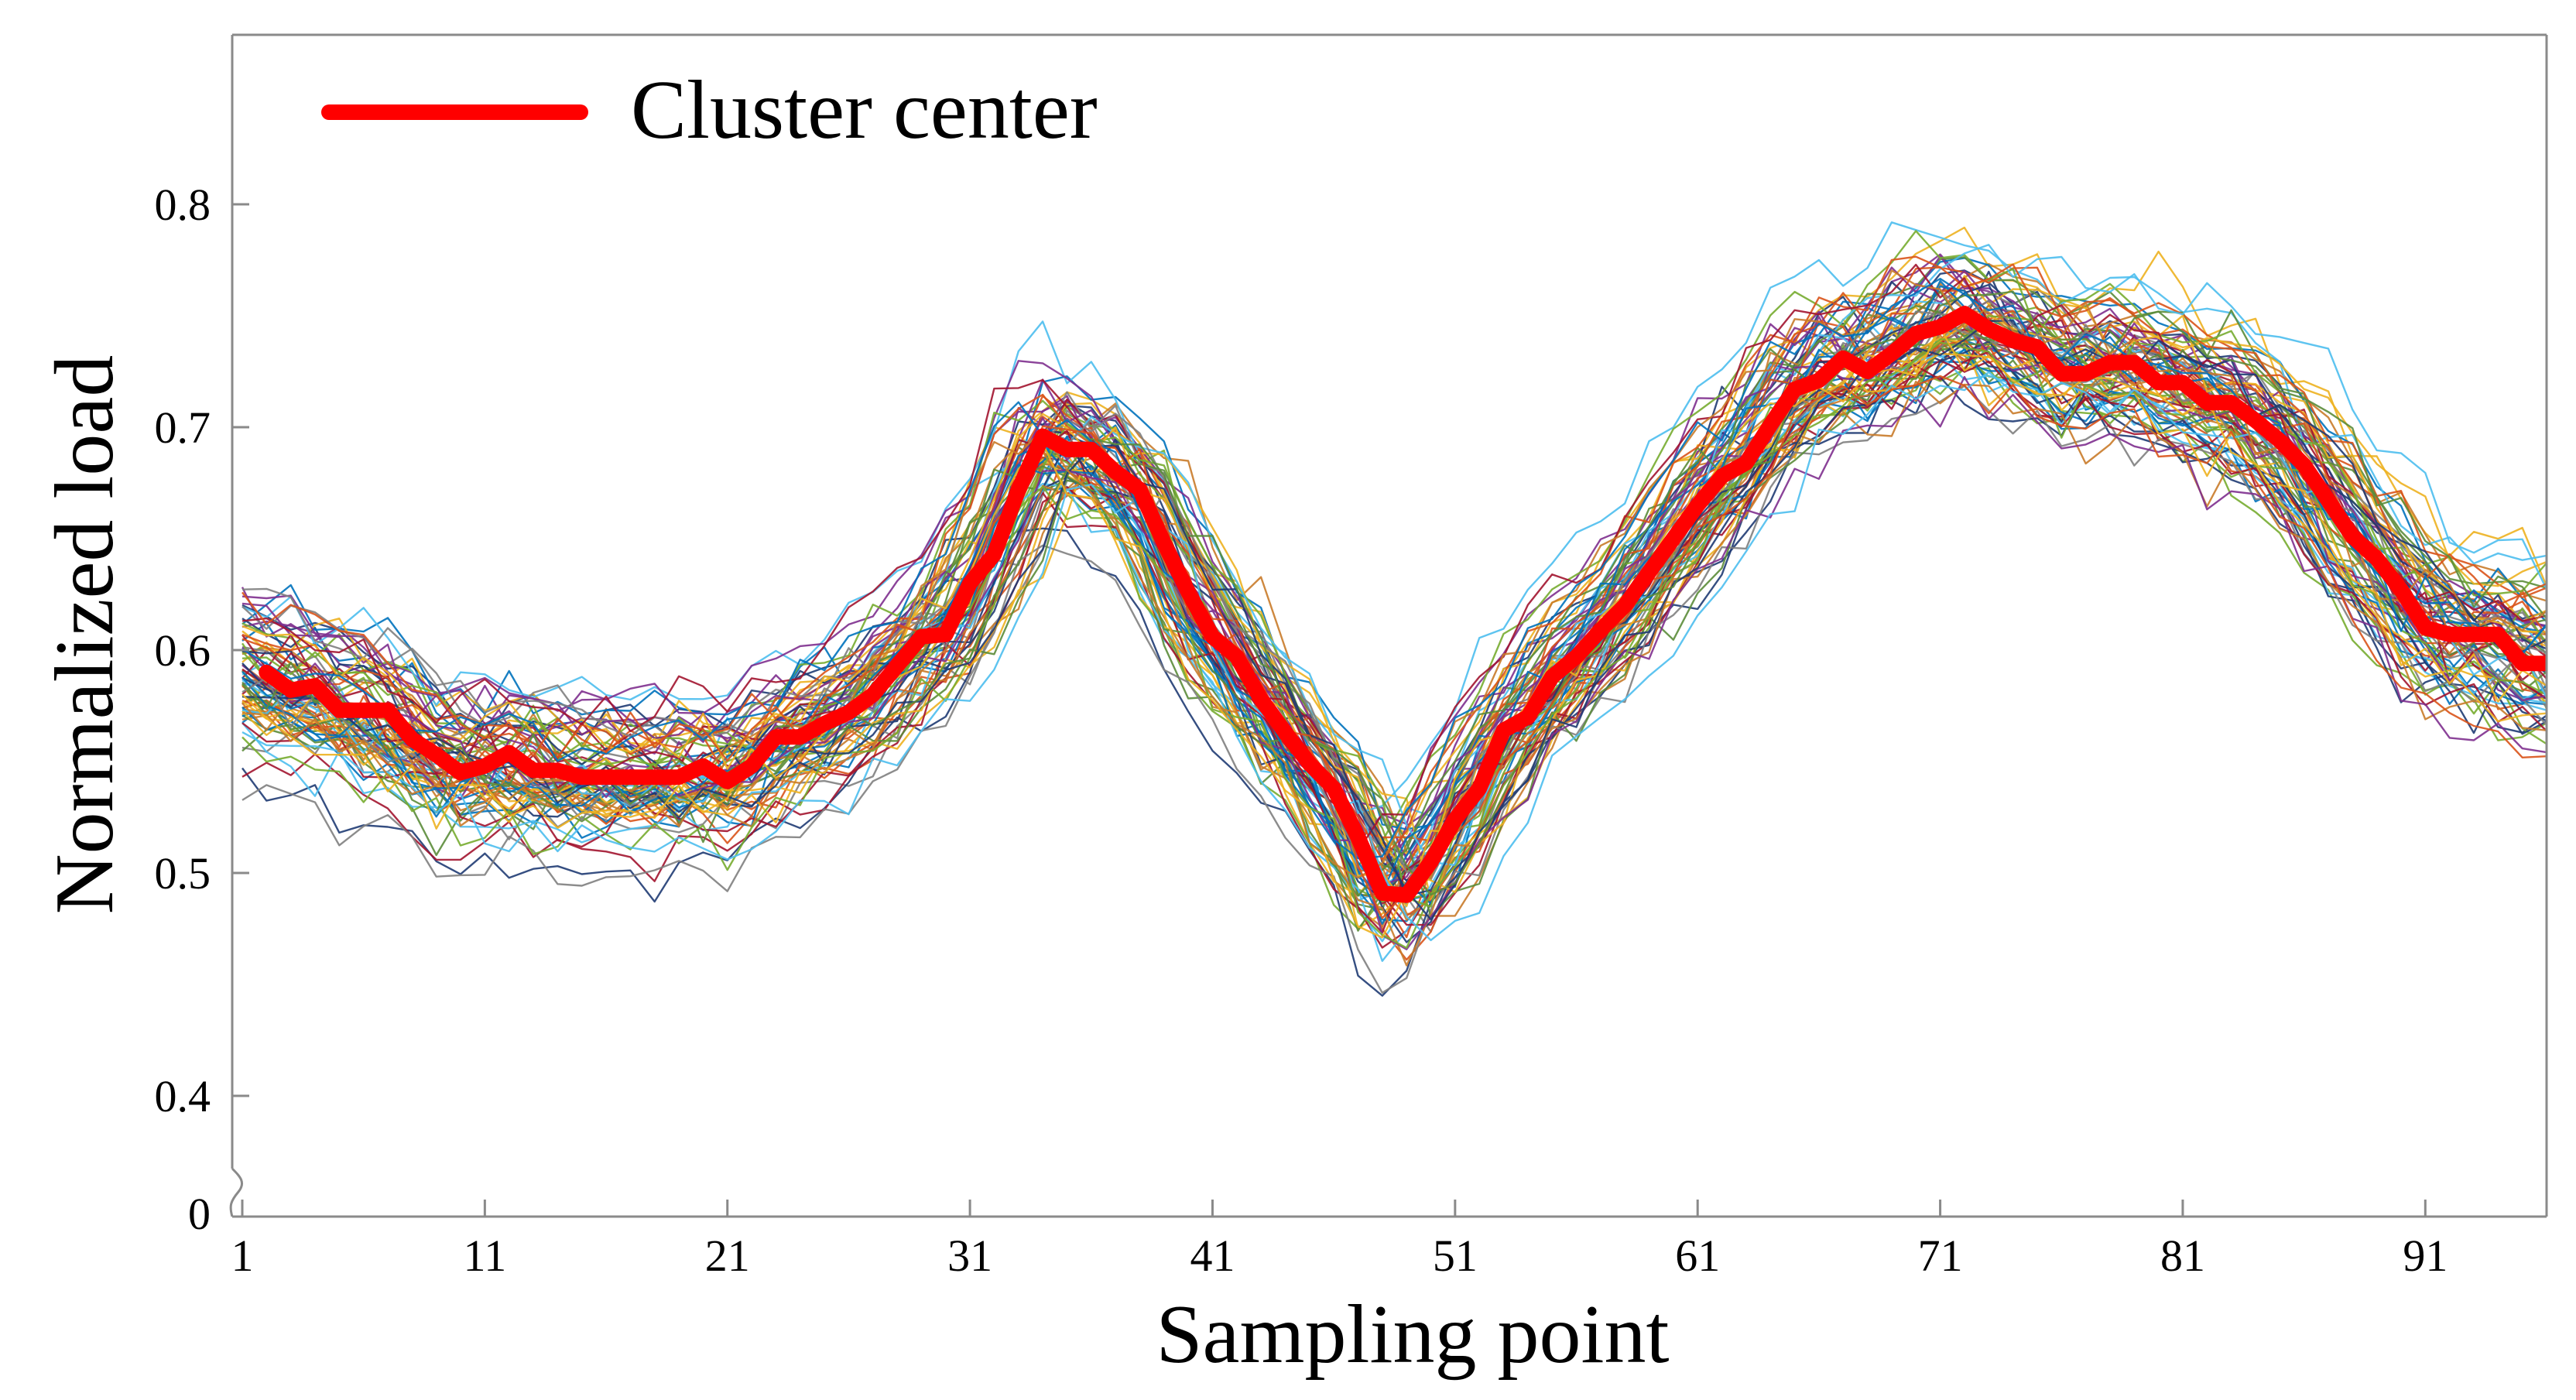 The image size is (2576, 1400). Describe the element at coordinates (1697, 1256) in the screenshot. I see `x-tick-label: 61` at that location.